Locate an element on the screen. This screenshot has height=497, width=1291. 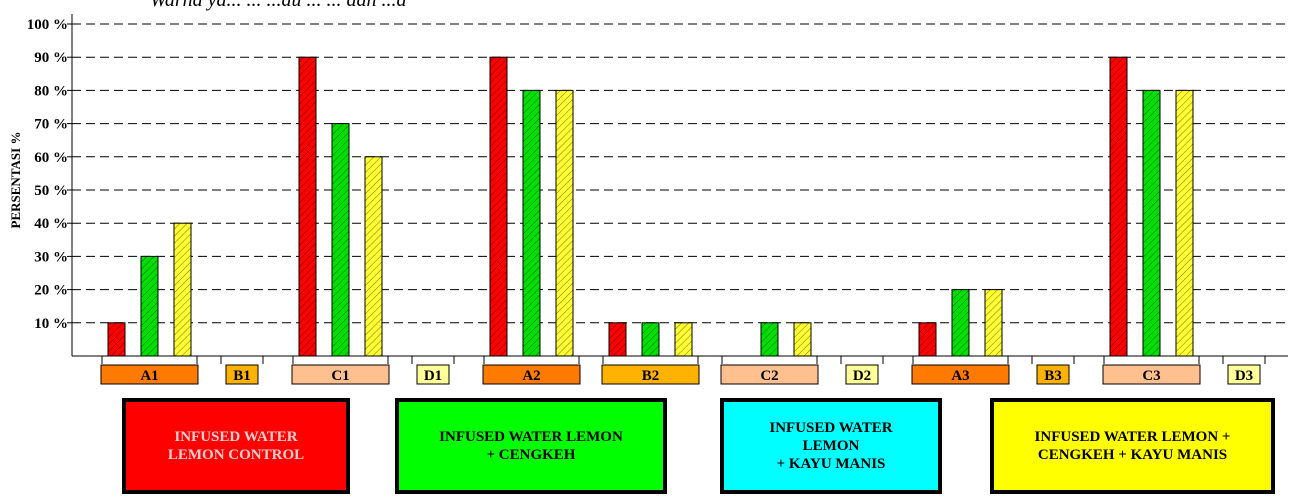
category-label-c2: C2 is located at coordinates (769, 376).